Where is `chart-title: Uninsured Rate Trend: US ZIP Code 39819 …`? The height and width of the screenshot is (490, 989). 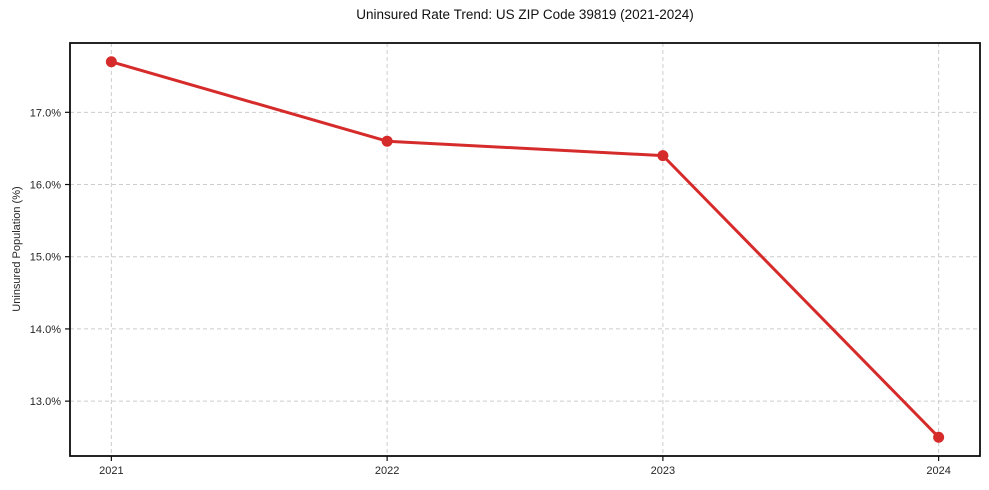 chart-title: Uninsured Rate Trend: US ZIP Code 39819 … is located at coordinates (525, 14).